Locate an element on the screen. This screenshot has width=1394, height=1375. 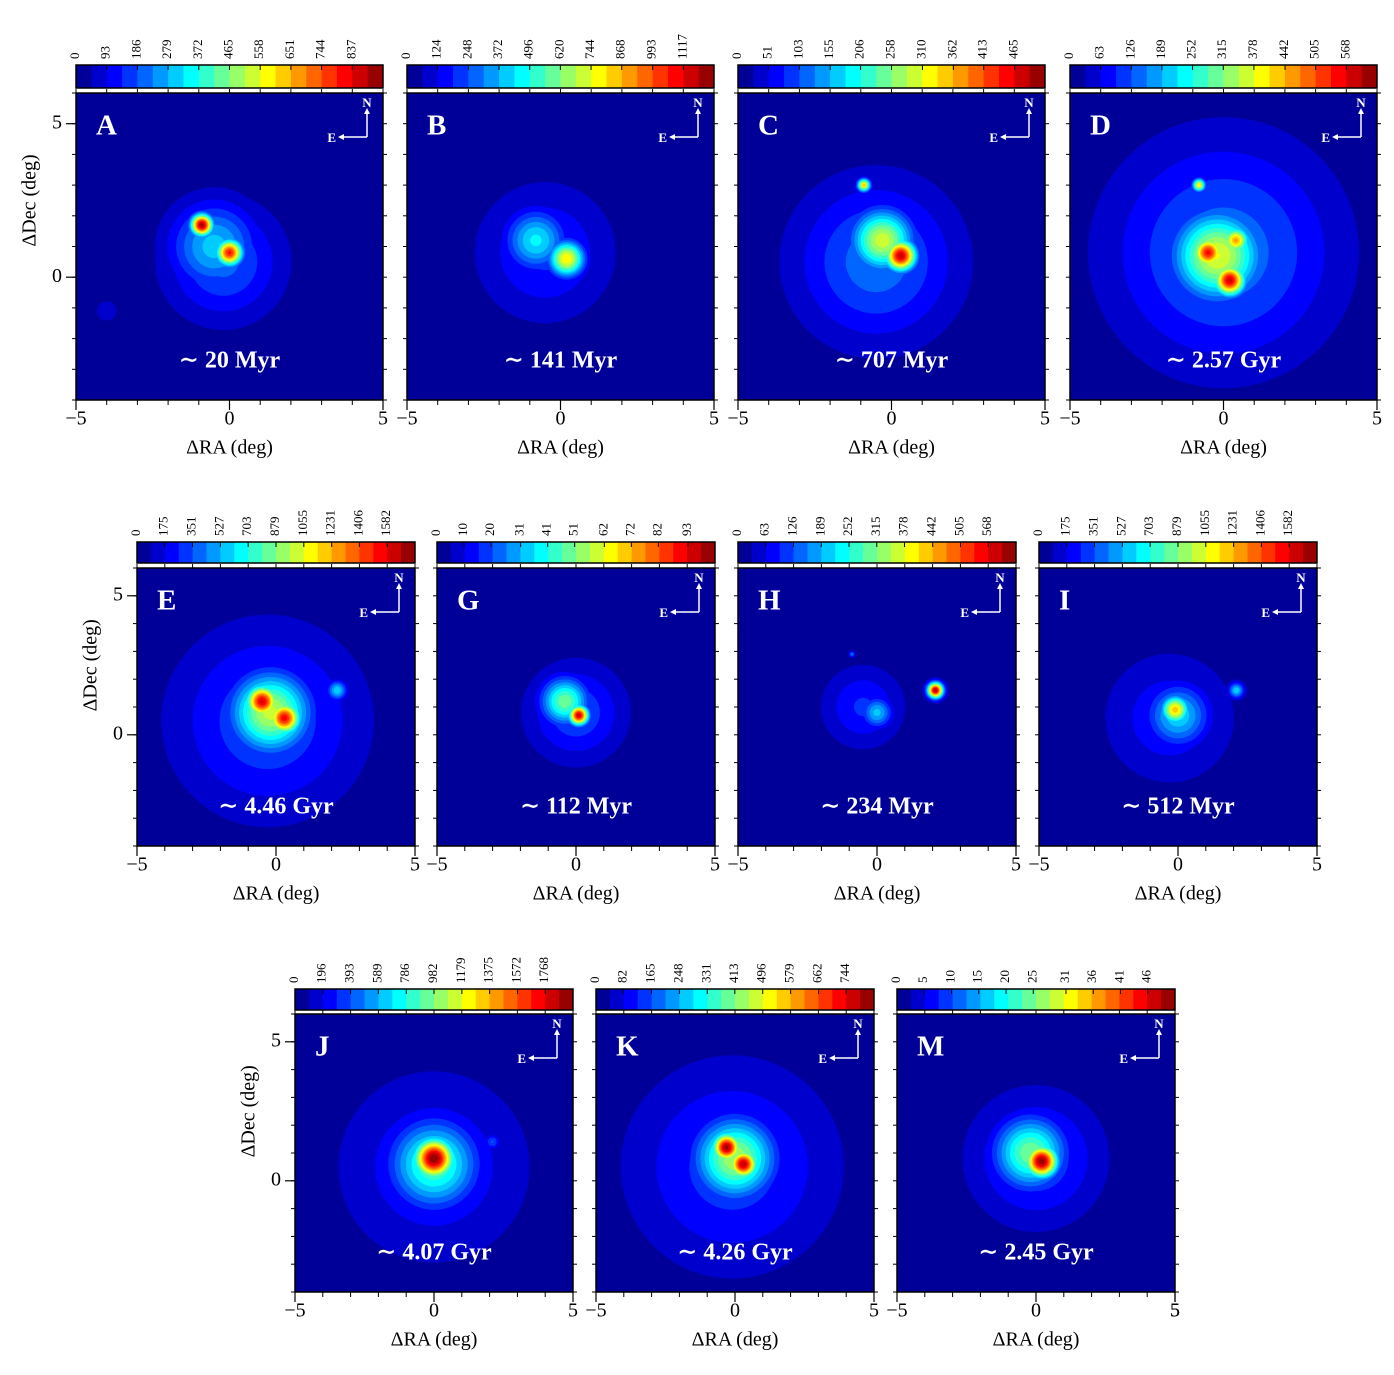
x-tick-label: 5 is located at coordinates (1317, 865).